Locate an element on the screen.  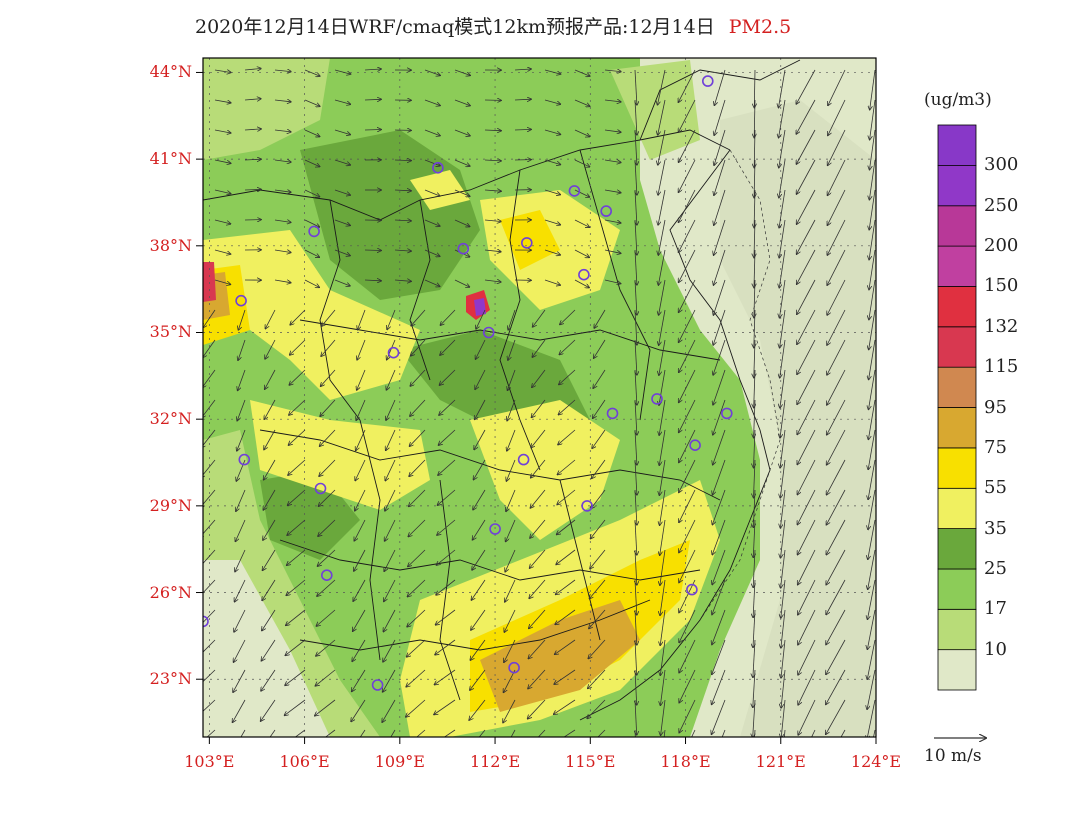
wind-reference-label: 10 m/s is located at coordinates (953, 756).